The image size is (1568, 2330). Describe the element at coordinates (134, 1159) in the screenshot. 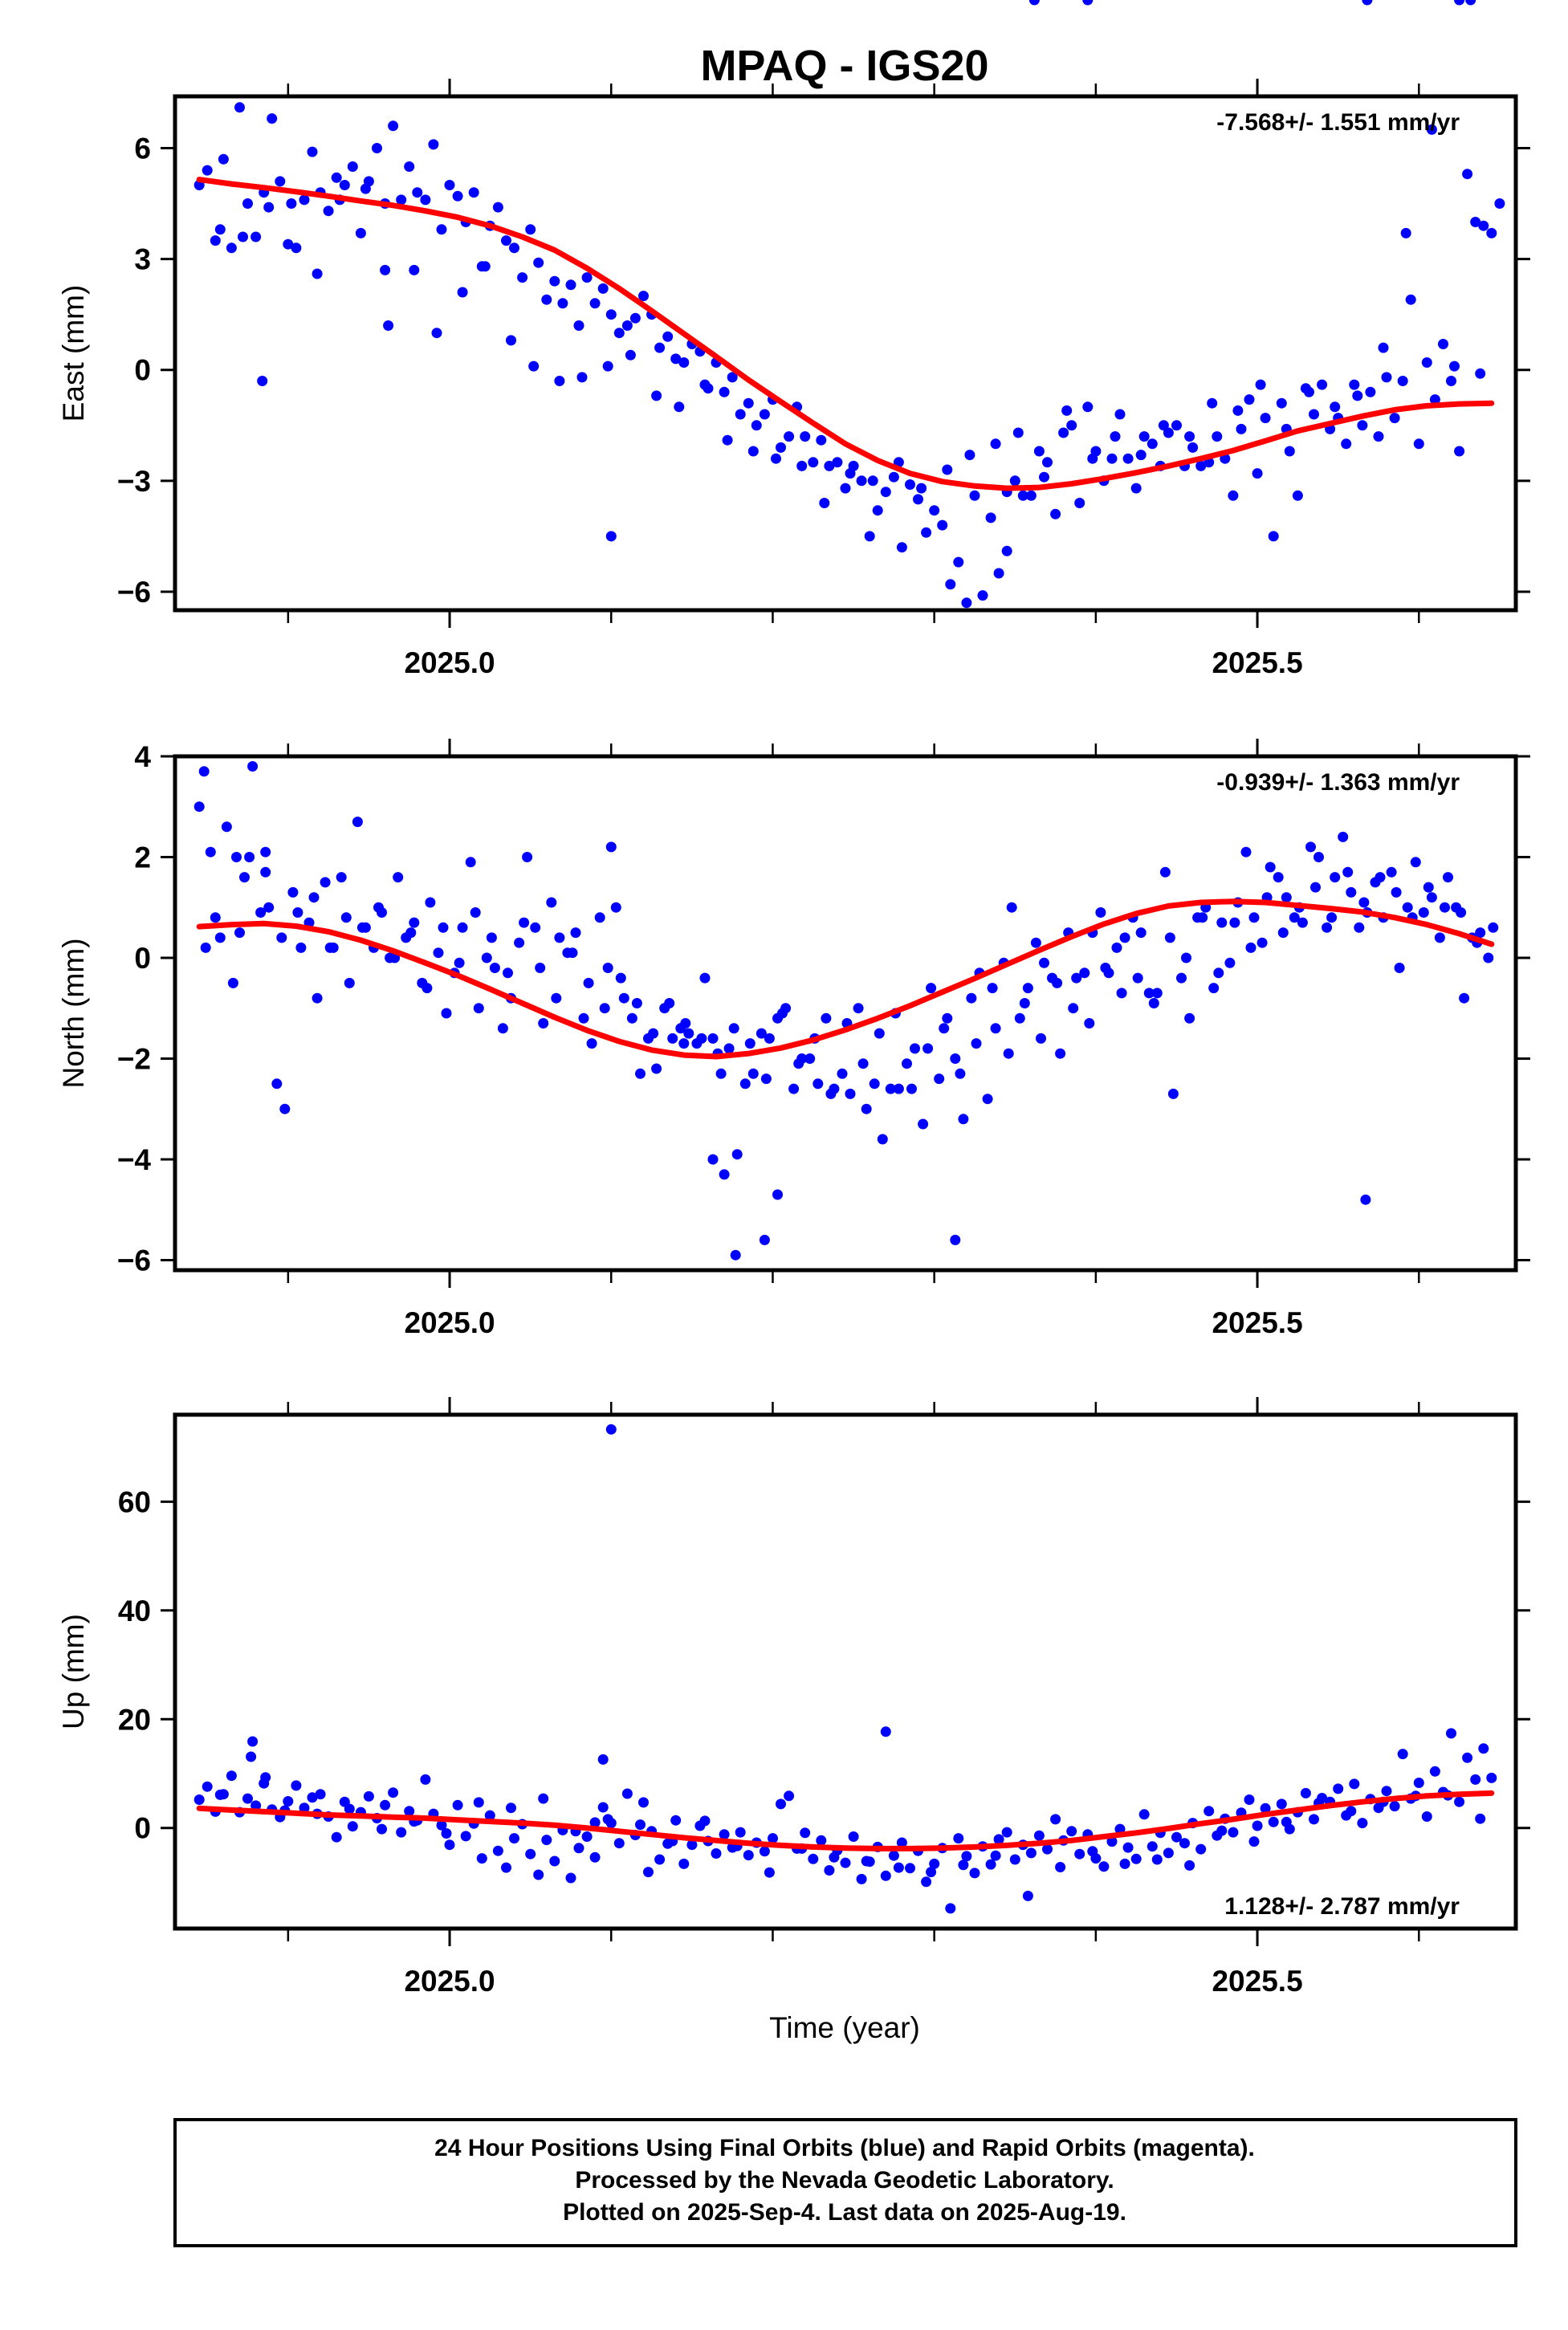

I see `north-y-tick-label: −4` at that location.